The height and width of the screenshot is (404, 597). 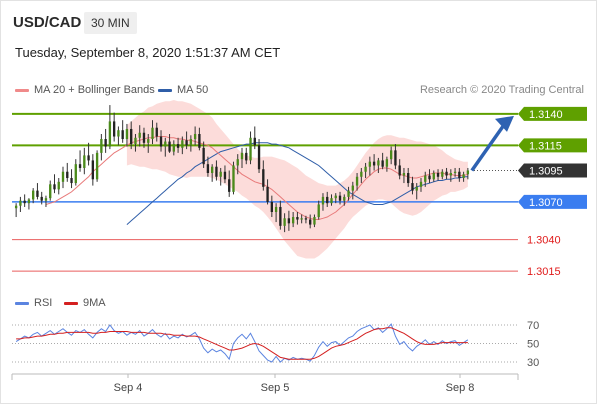 What do you see at coordinates (22, 303) in the screenshot?
I see `rsi-legend-swatch` at bounding box center [22, 303].